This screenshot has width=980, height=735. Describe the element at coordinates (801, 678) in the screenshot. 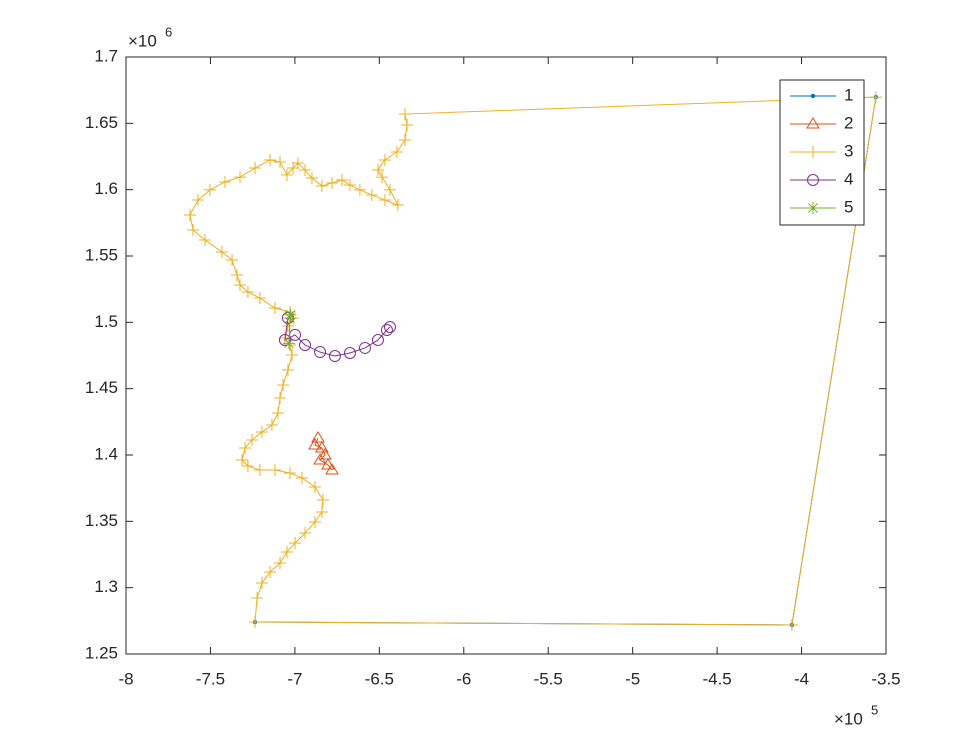

I see `x-tick-label: -4` at that location.